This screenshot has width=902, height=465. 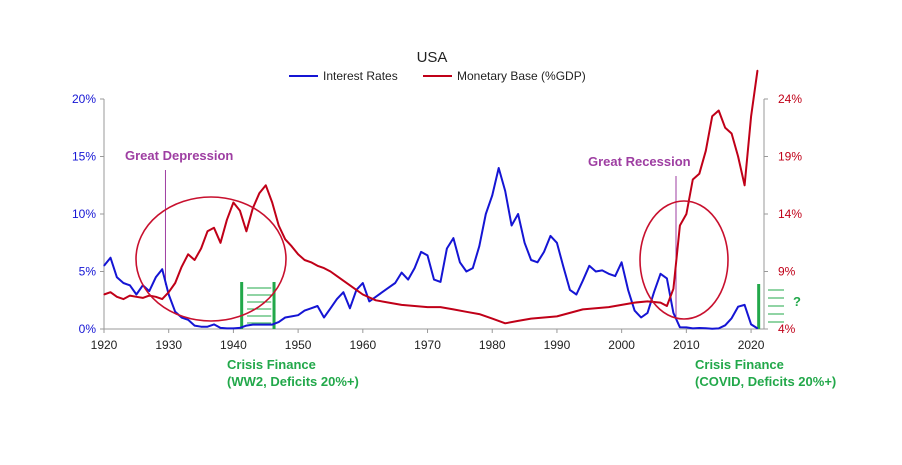 What do you see at coordinates (751, 345) in the screenshot?
I see `x-tick-label: 2020` at bounding box center [751, 345].